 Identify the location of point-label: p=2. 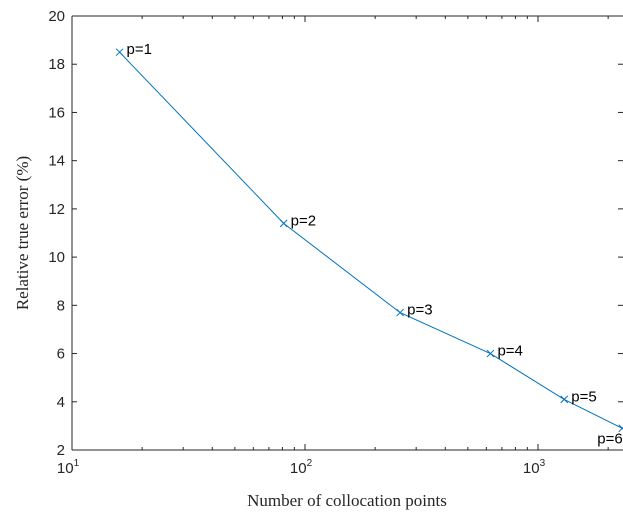
(303, 220).